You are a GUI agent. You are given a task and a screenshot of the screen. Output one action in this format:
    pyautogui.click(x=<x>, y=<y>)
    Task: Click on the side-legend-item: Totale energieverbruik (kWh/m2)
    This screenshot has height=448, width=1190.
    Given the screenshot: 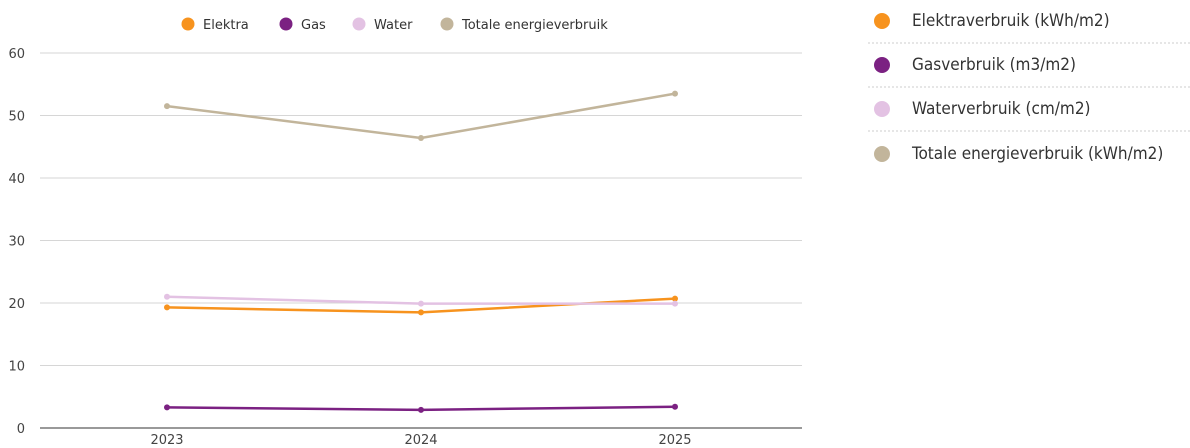 What is the action you would take?
    pyautogui.click(x=1029, y=154)
    